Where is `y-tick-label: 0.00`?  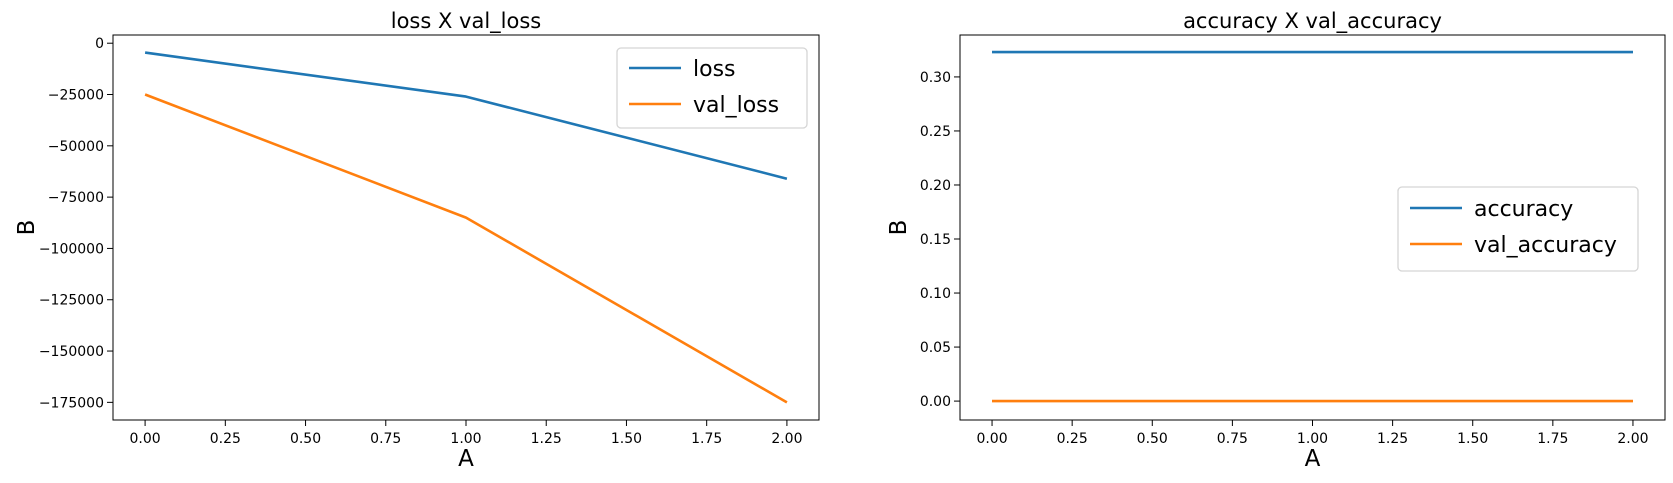
y-tick-label: 0.00 is located at coordinates (935, 402).